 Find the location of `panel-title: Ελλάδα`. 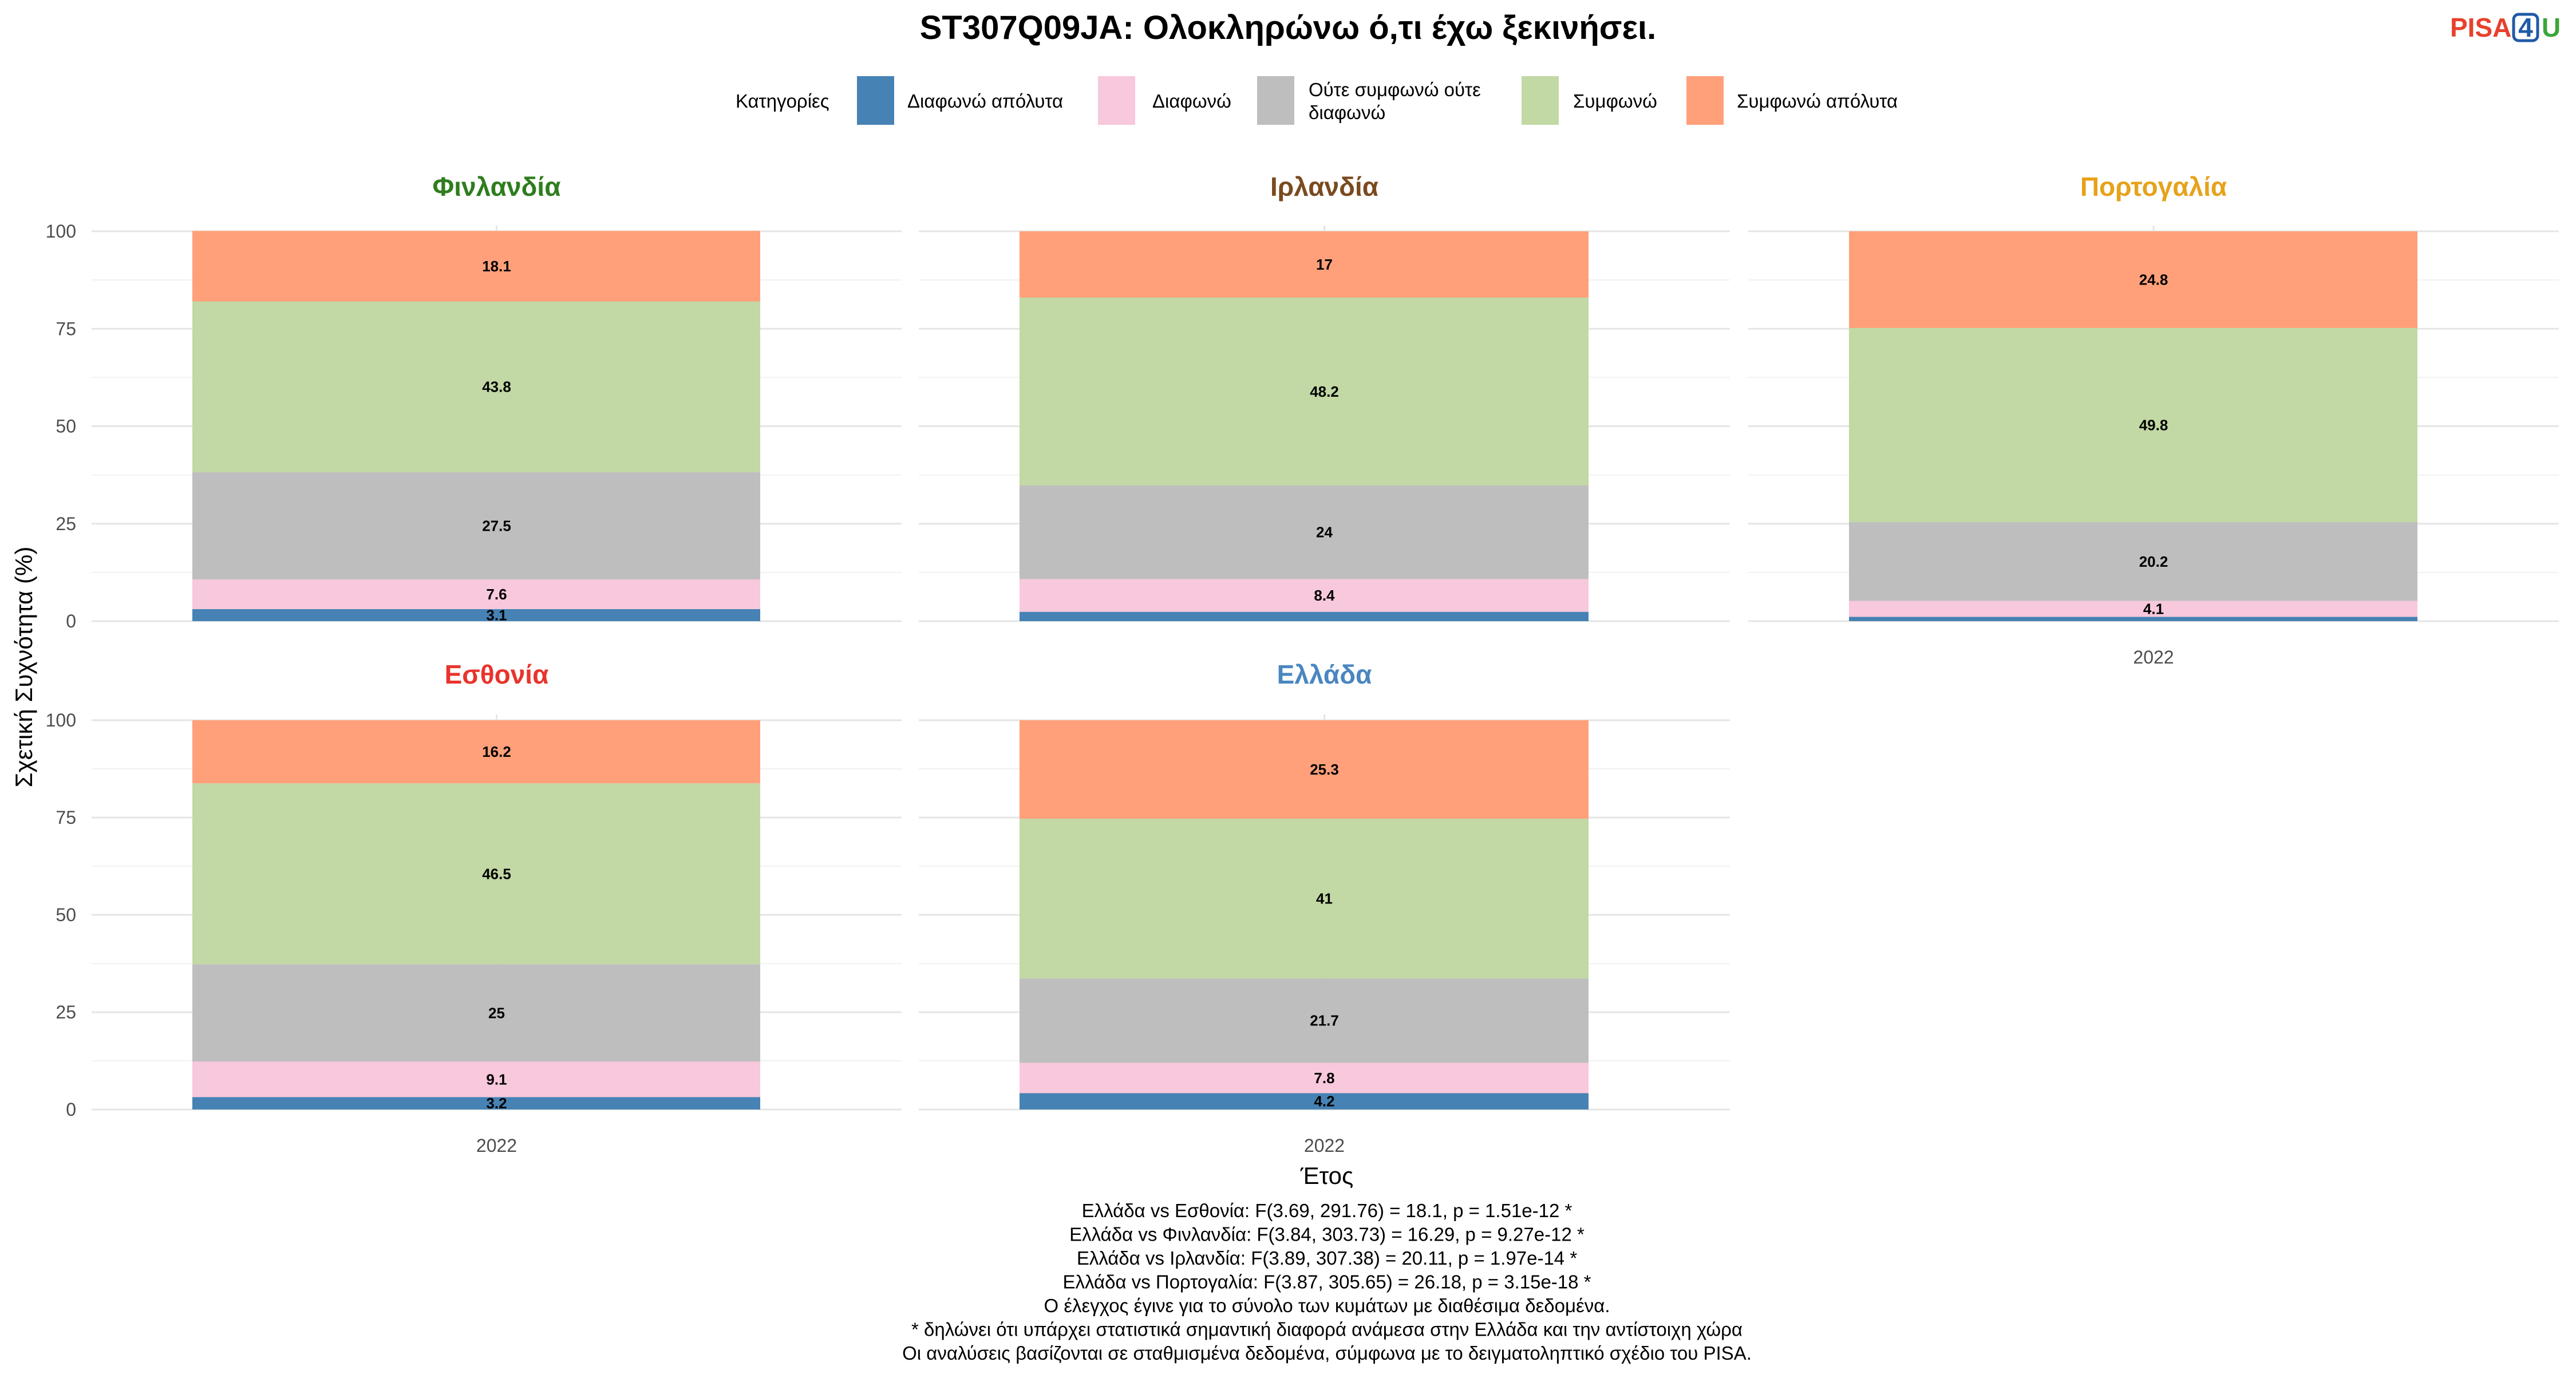

panel-title: Ελλάδα is located at coordinates (1324, 675).